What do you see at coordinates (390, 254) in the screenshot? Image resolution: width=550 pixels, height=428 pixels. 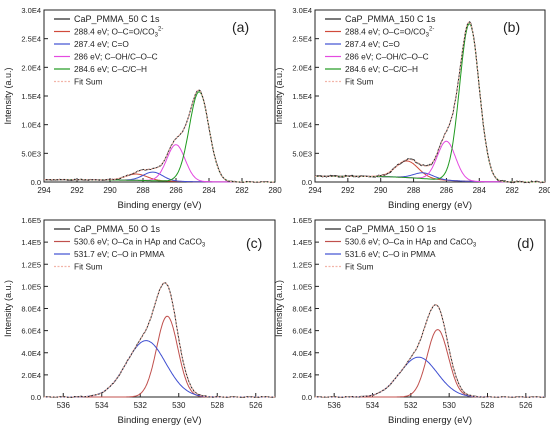 I see `legend-label: 531.6 eV; C–O in PMMA` at bounding box center [390, 254].